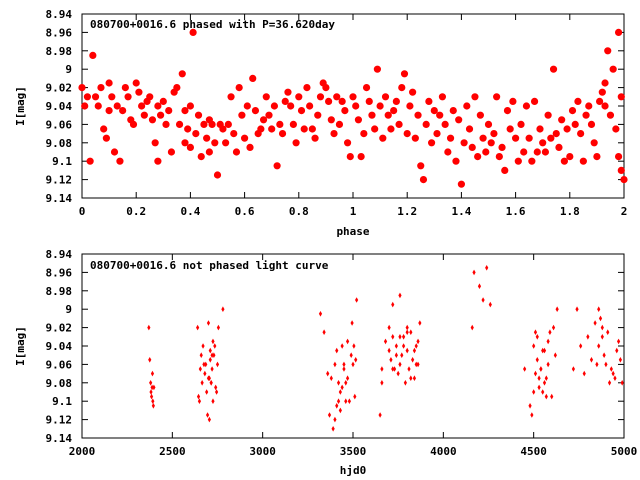  Describe the element at coordinates (245, 211) in the screenshot. I see `x-tick-label: 0.6` at that location.